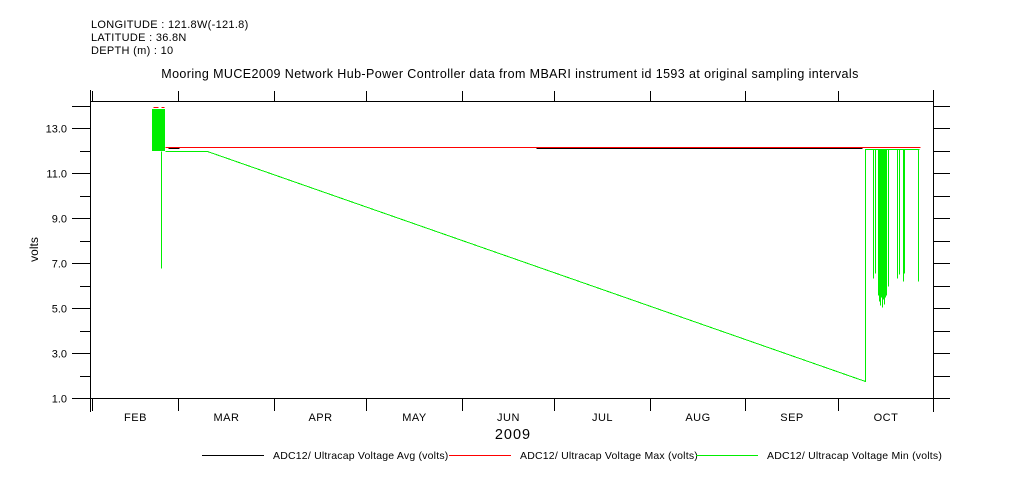 The width and height of the screenshot is (1009, 504). What do you see at coordinates (227, 418) in the screenshot?
I see `month-label-mar: MAR` at bounding box center [227, 418].